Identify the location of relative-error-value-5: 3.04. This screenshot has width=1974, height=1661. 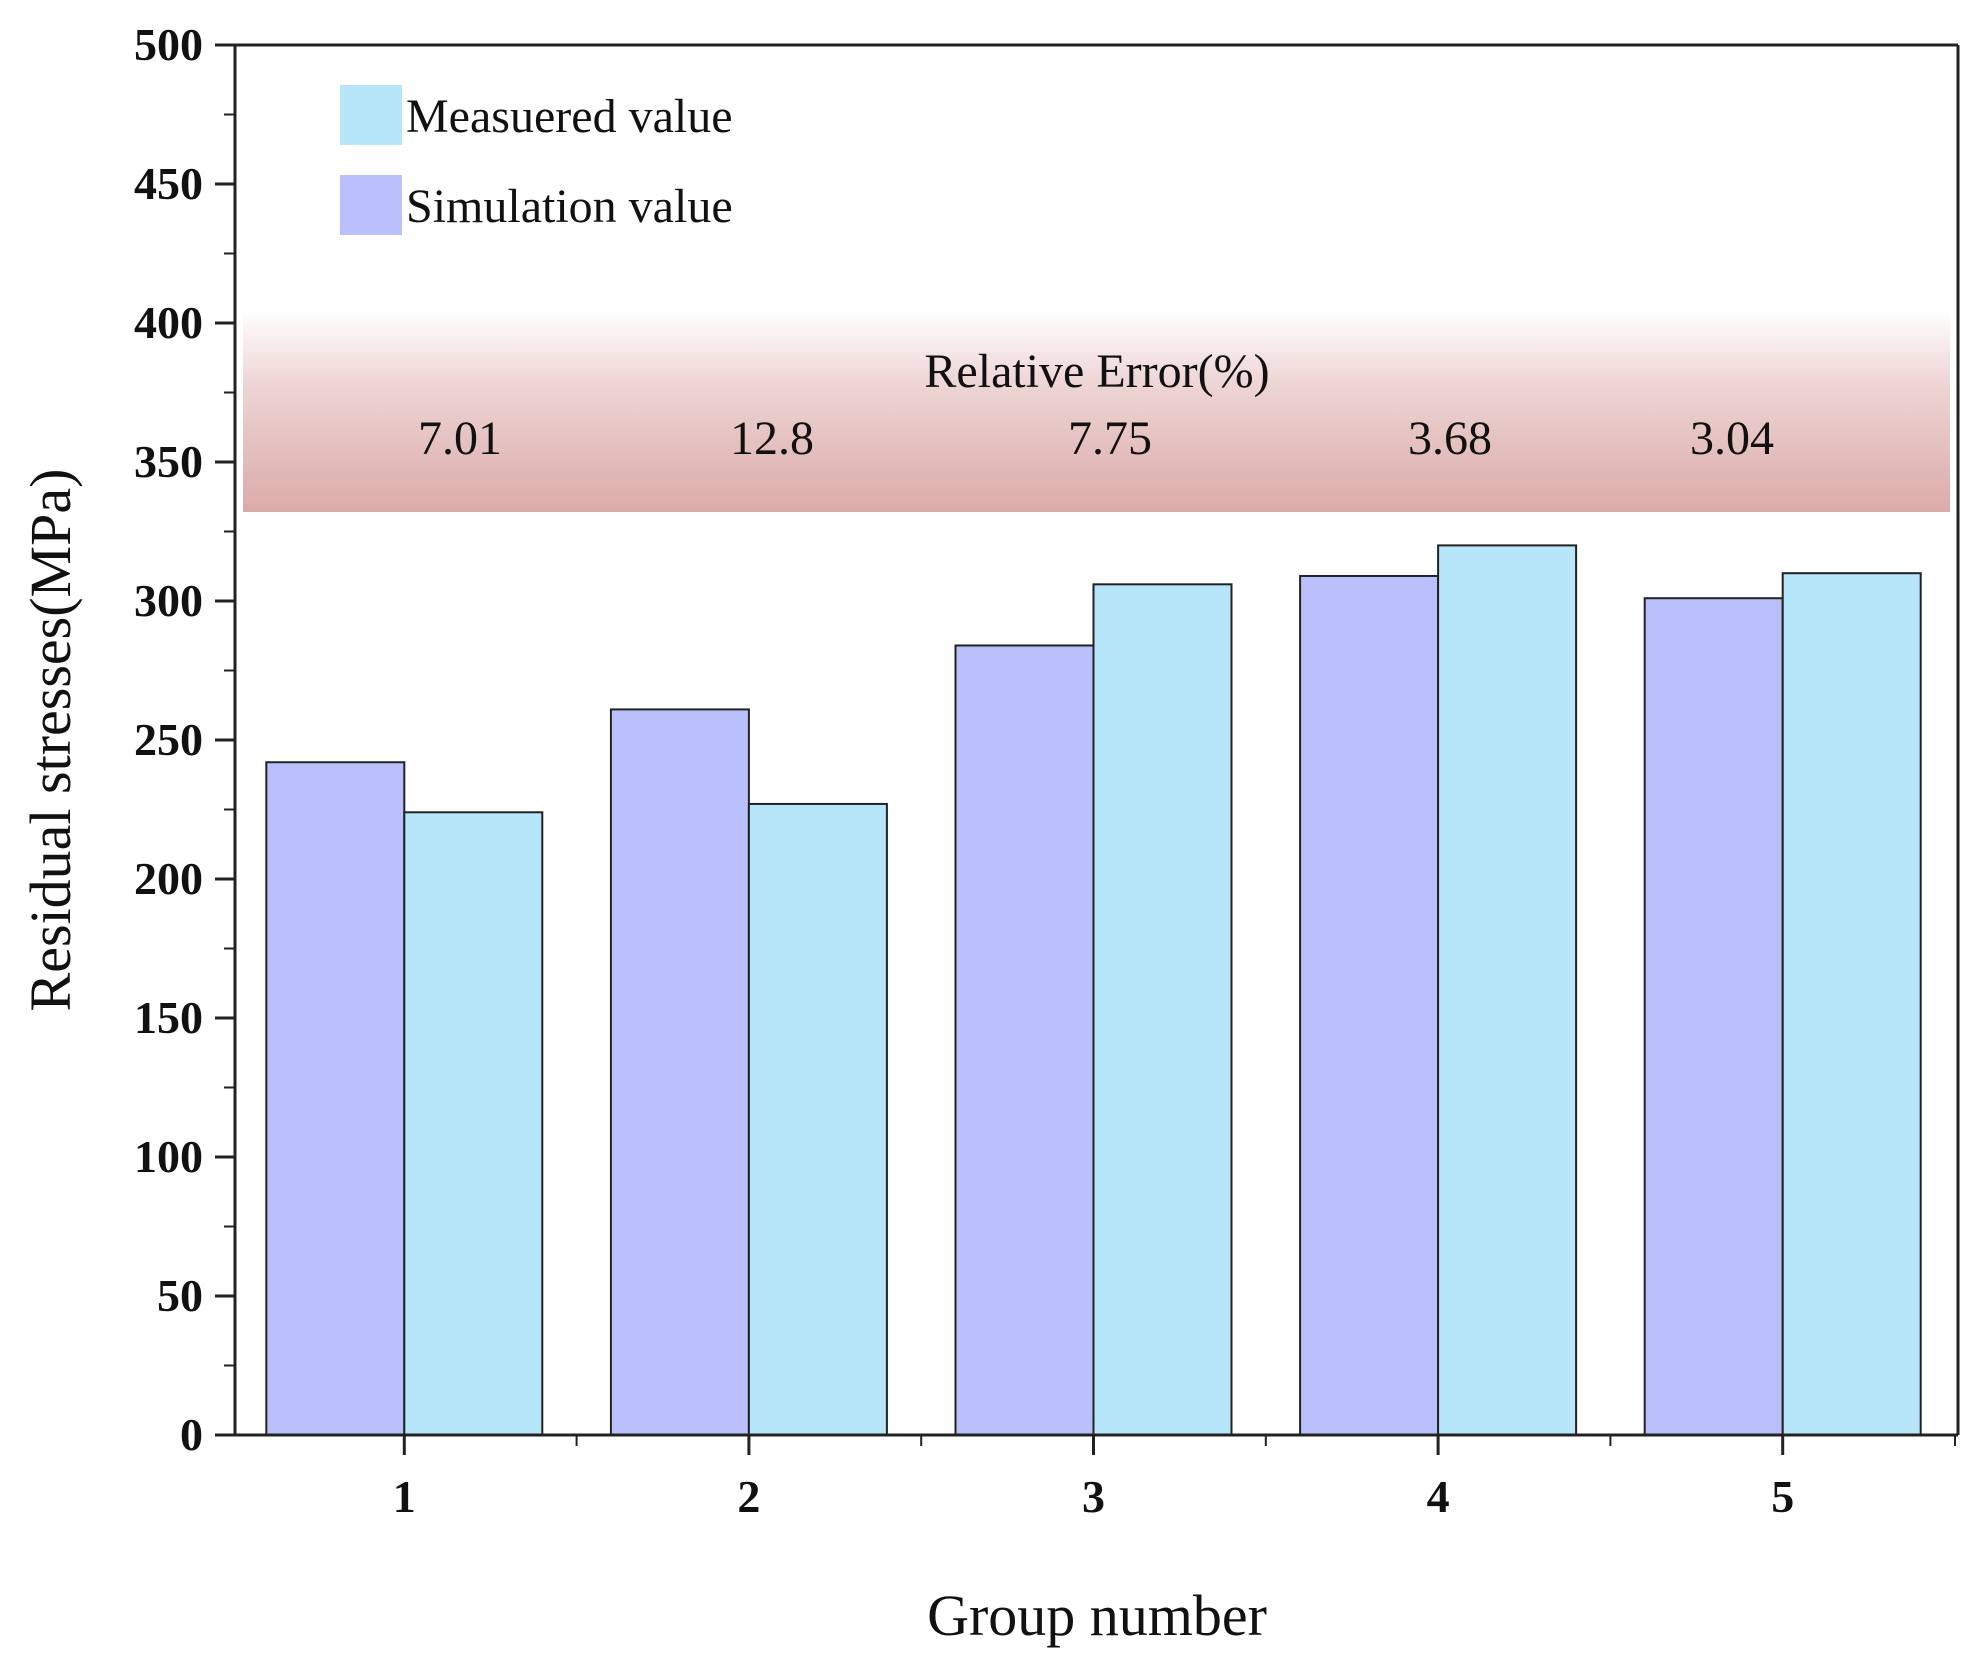
(1732, 438).